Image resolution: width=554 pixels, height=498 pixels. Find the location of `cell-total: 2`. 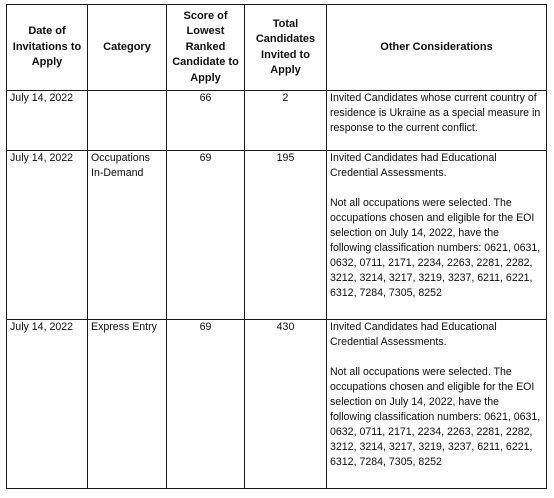

cell-total: 2 is located at coordinates (285, 120).